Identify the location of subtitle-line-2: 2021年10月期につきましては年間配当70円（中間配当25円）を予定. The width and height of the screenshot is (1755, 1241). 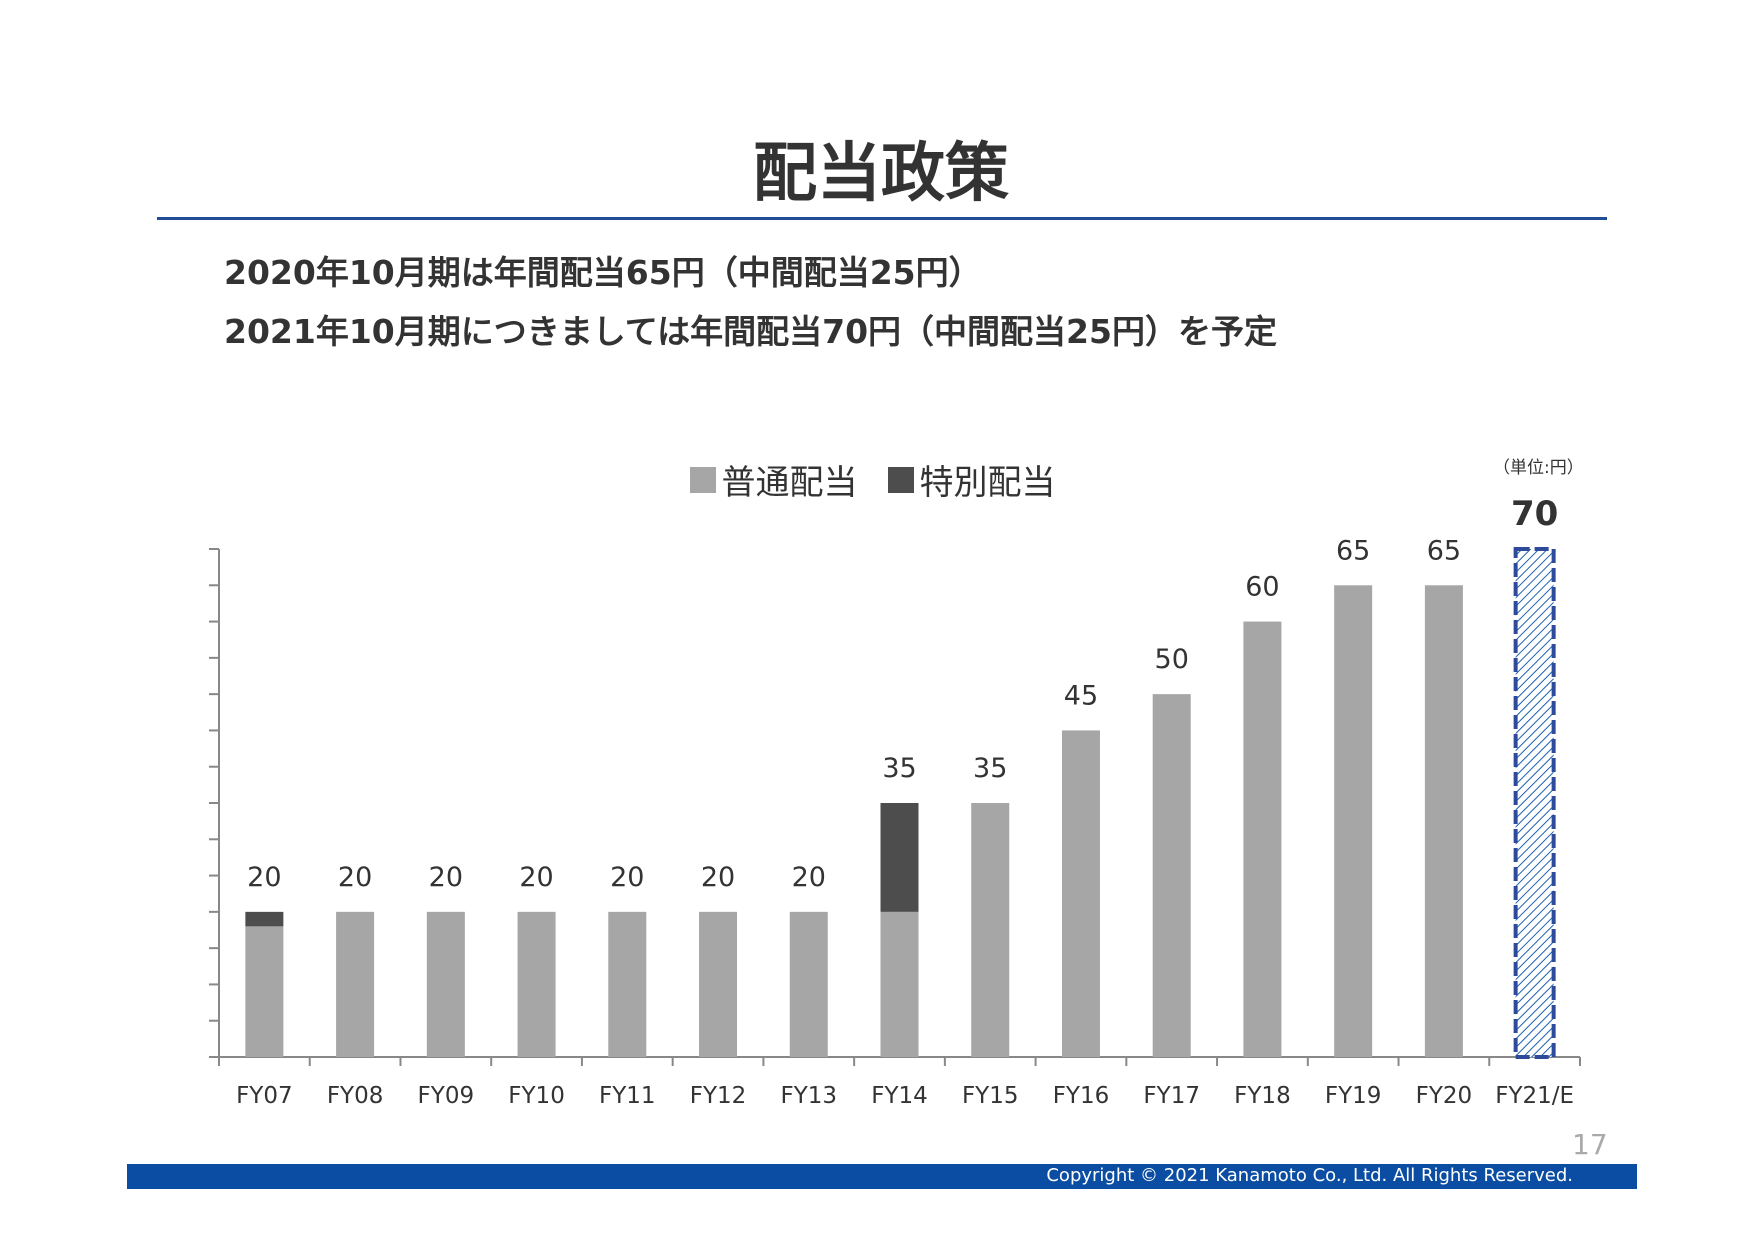
(750, 331).